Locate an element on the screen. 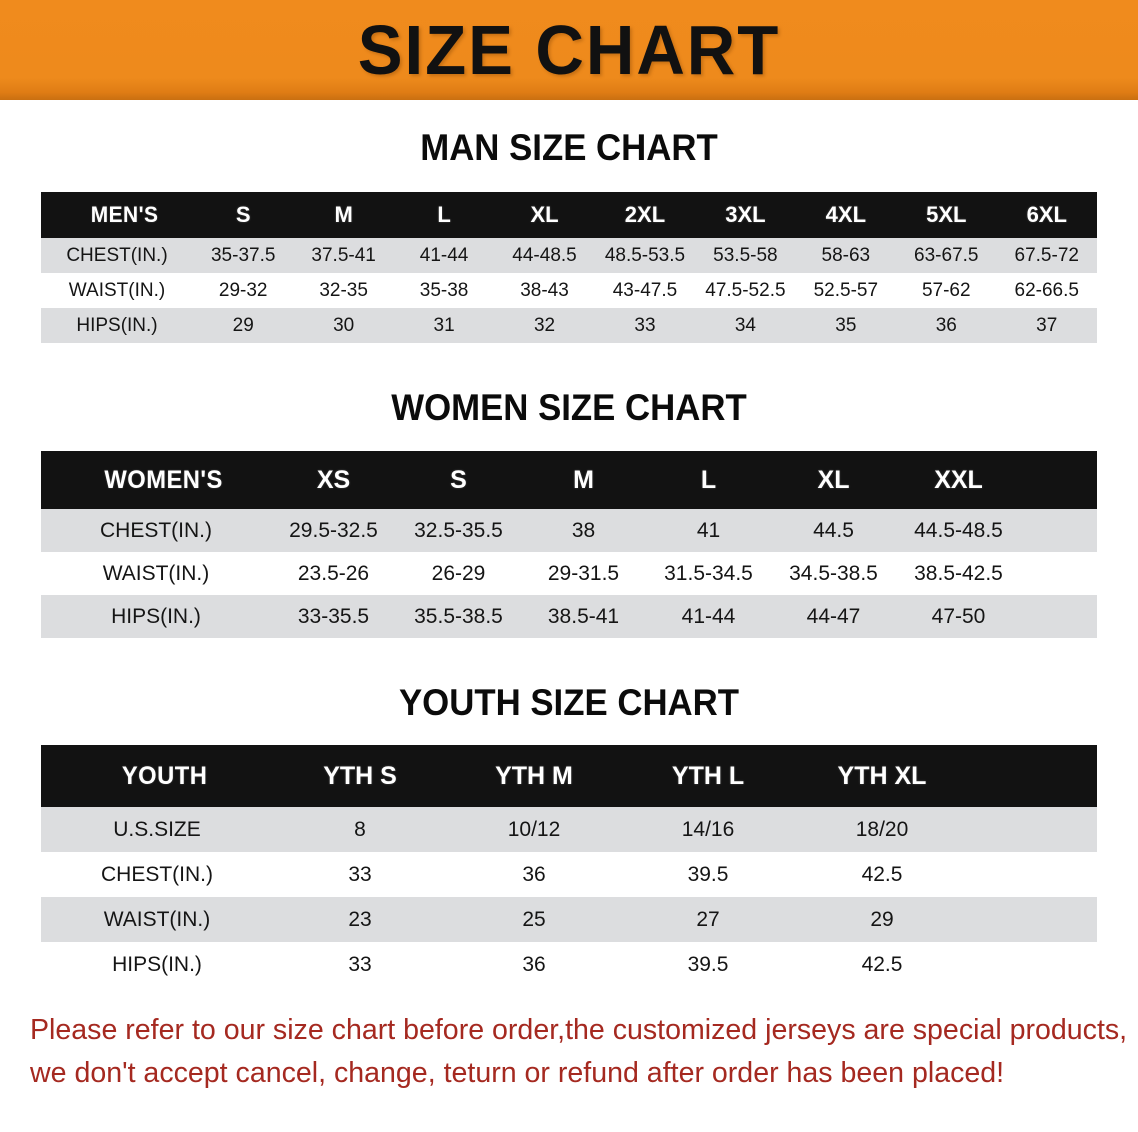 This screenshot has height=1132, width=1138. women-col-header: XS is located at coordinates (333, 479).